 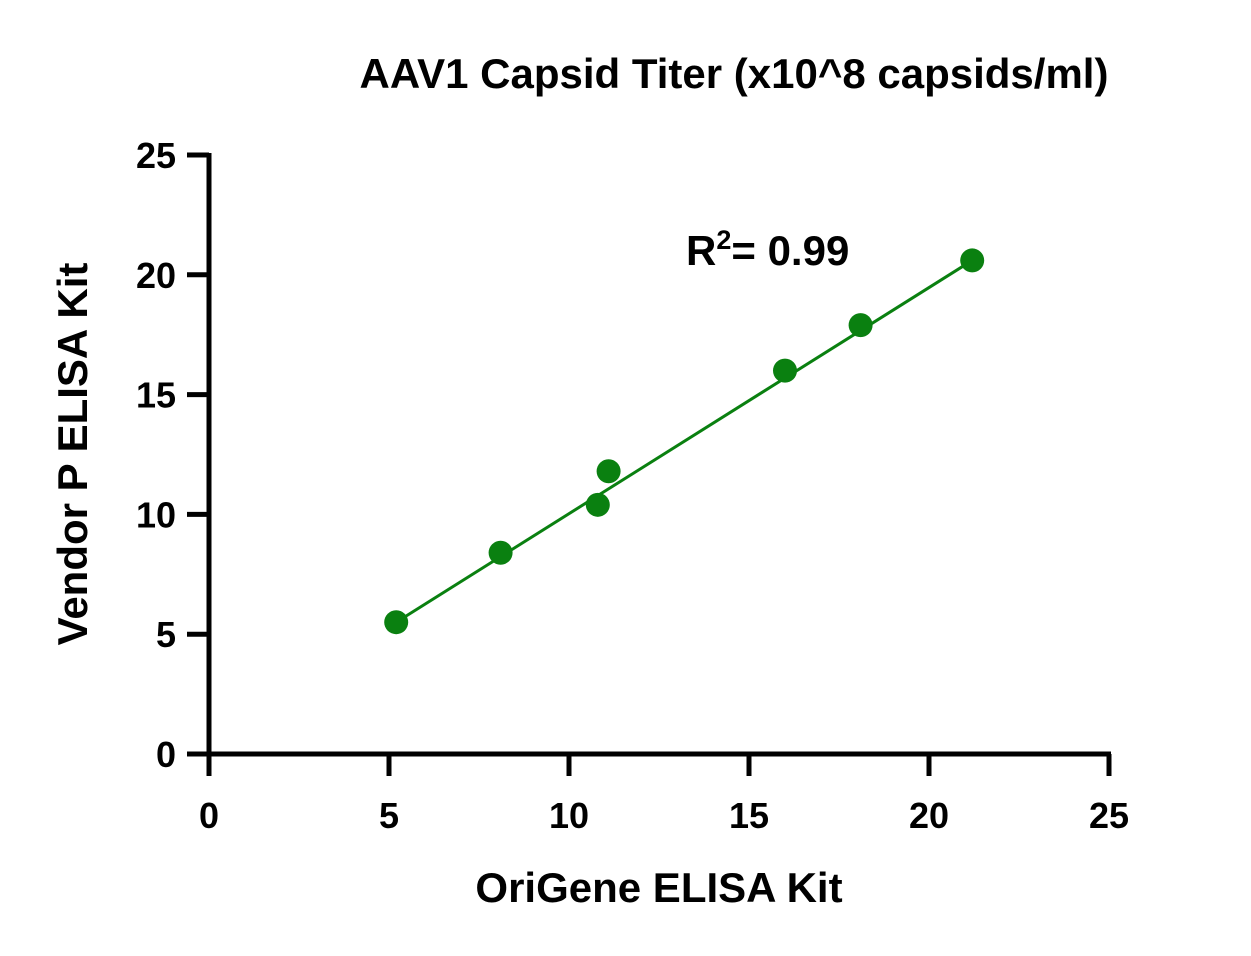 What do you see at coordinates (156, 395) in the screenshot?
I see `y-tick-label: 15` at bounding box center [156, 395].